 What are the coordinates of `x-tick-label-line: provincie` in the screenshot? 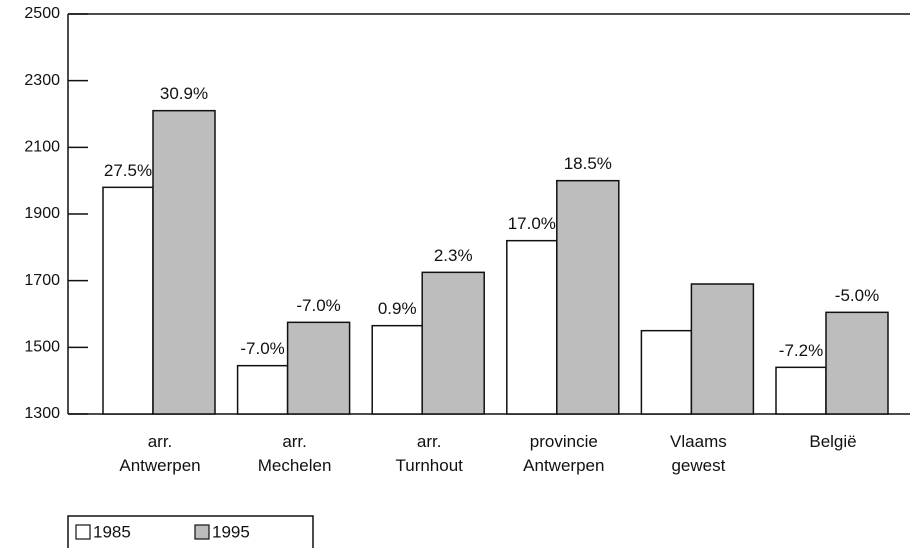 It's located at (564, 441).